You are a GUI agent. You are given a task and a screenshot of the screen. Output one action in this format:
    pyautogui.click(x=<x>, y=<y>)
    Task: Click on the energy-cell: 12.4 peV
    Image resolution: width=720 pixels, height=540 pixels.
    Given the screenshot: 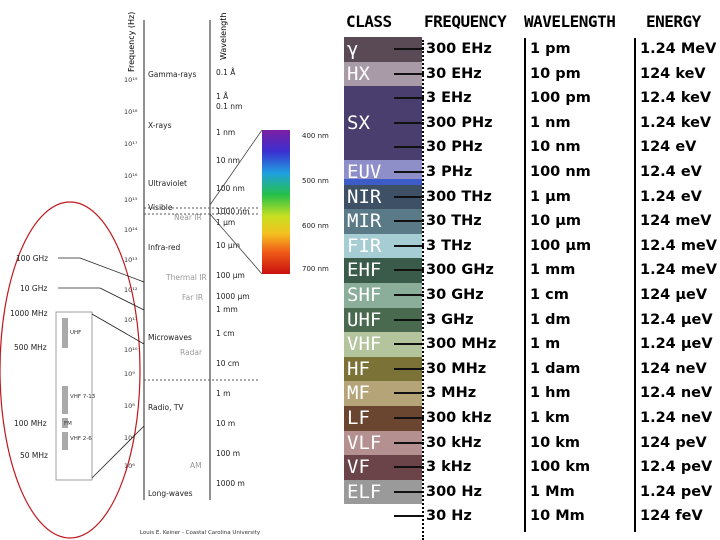 What is the action you would take?
    pyautogui.click(x=676, y=467)
    